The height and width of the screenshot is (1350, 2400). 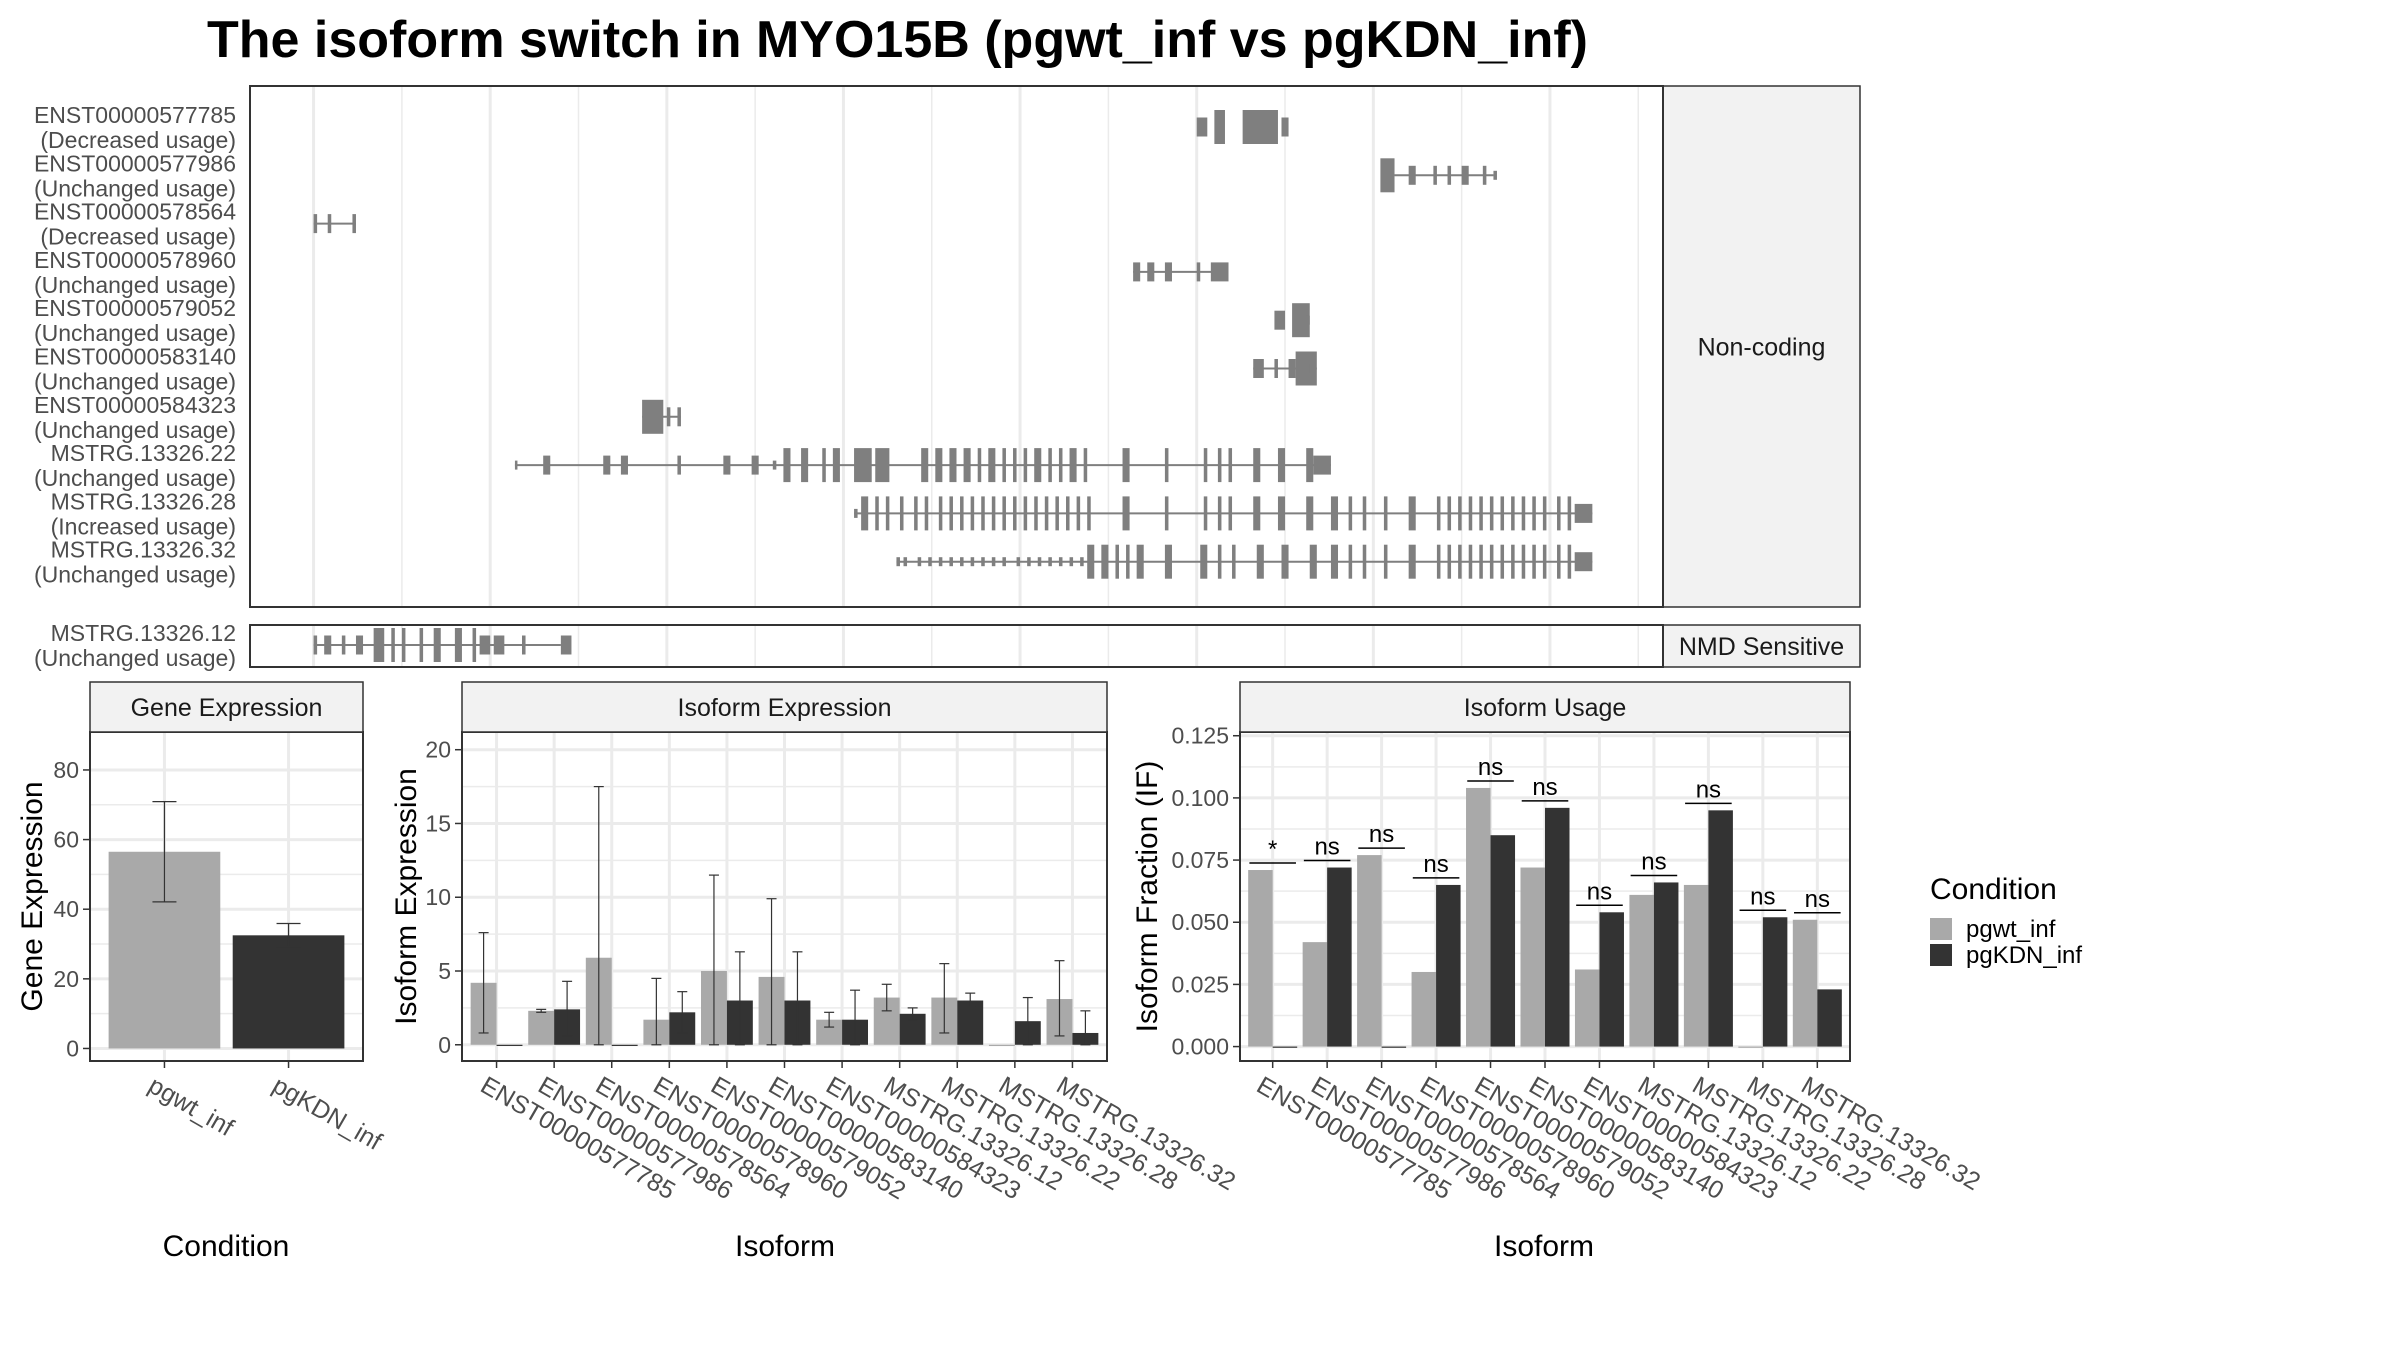 I want to click on bar-pgKDN_inf-ENST00000583140, so click(x=1557, y=927).